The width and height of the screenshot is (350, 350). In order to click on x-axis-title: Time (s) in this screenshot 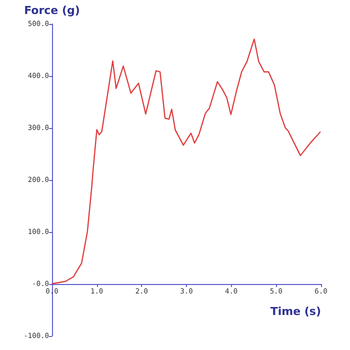, I will do `click(295, 311)`.